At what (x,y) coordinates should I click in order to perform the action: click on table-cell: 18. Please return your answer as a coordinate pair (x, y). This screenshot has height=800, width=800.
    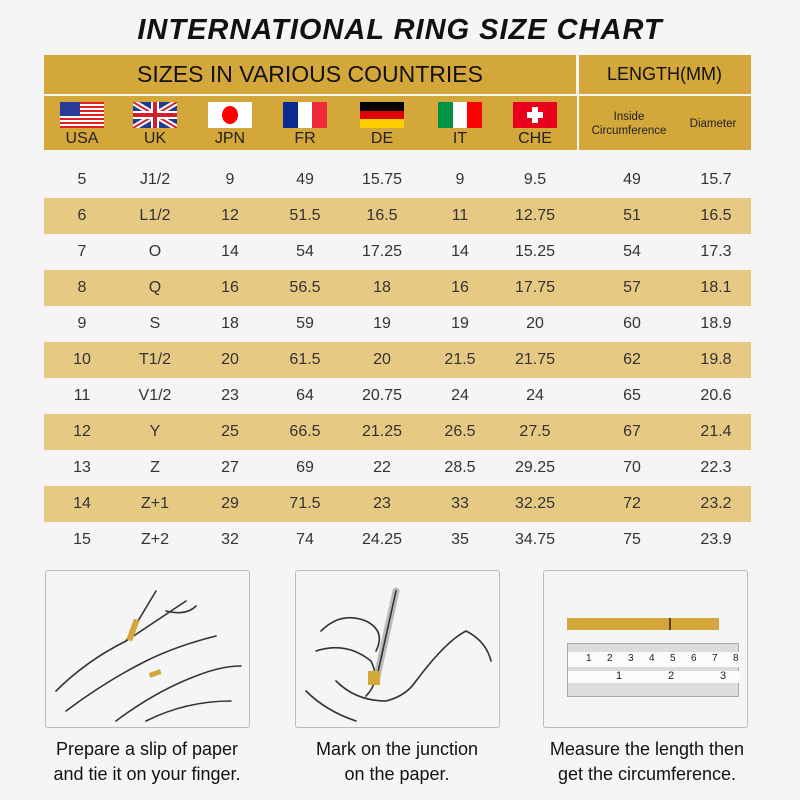
    Looking at the image, I should click on (382, 287).